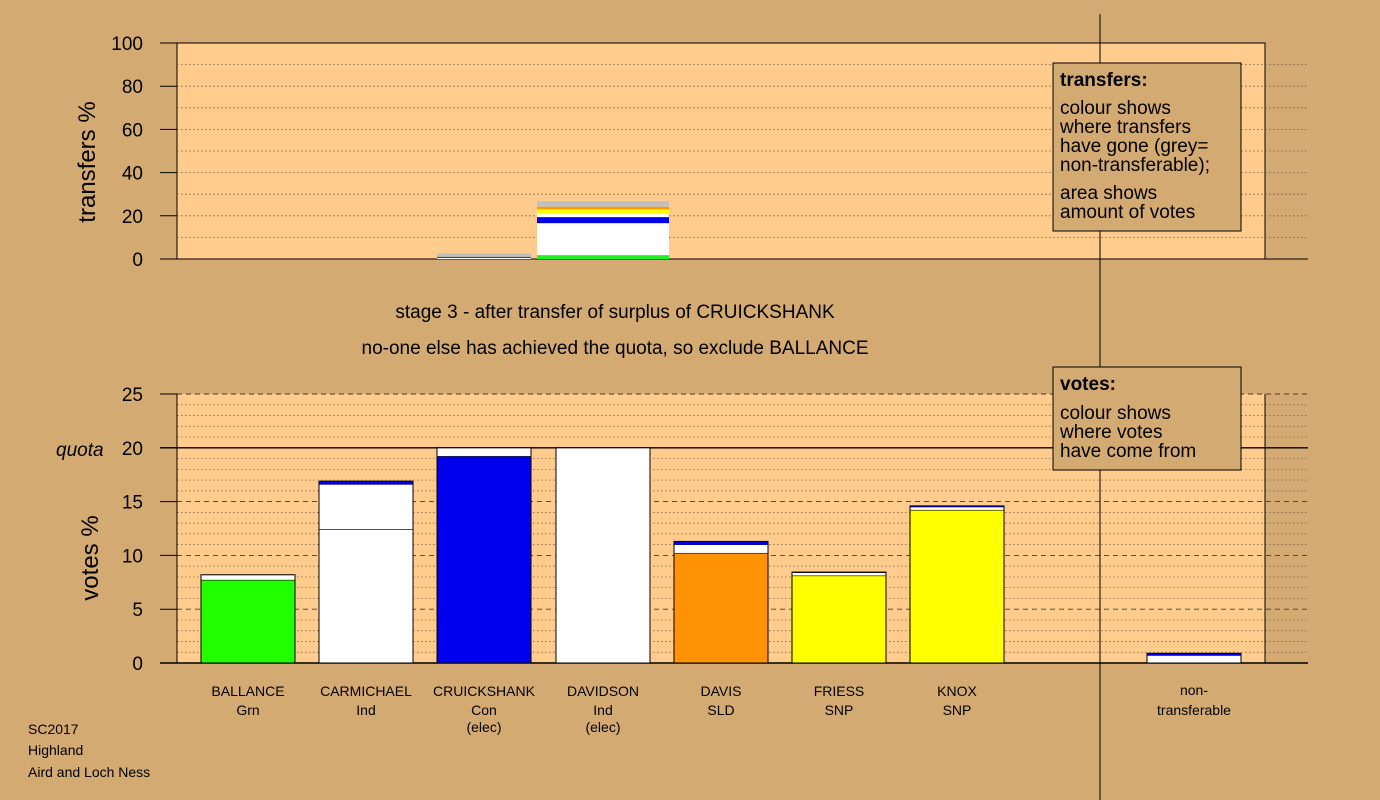 This screenshot has height=800, width=1380. What do you see at coordinates (132, 87) in the screenshot?
I see `transfers-tick-label: 80` at bounding box center [132, 87].